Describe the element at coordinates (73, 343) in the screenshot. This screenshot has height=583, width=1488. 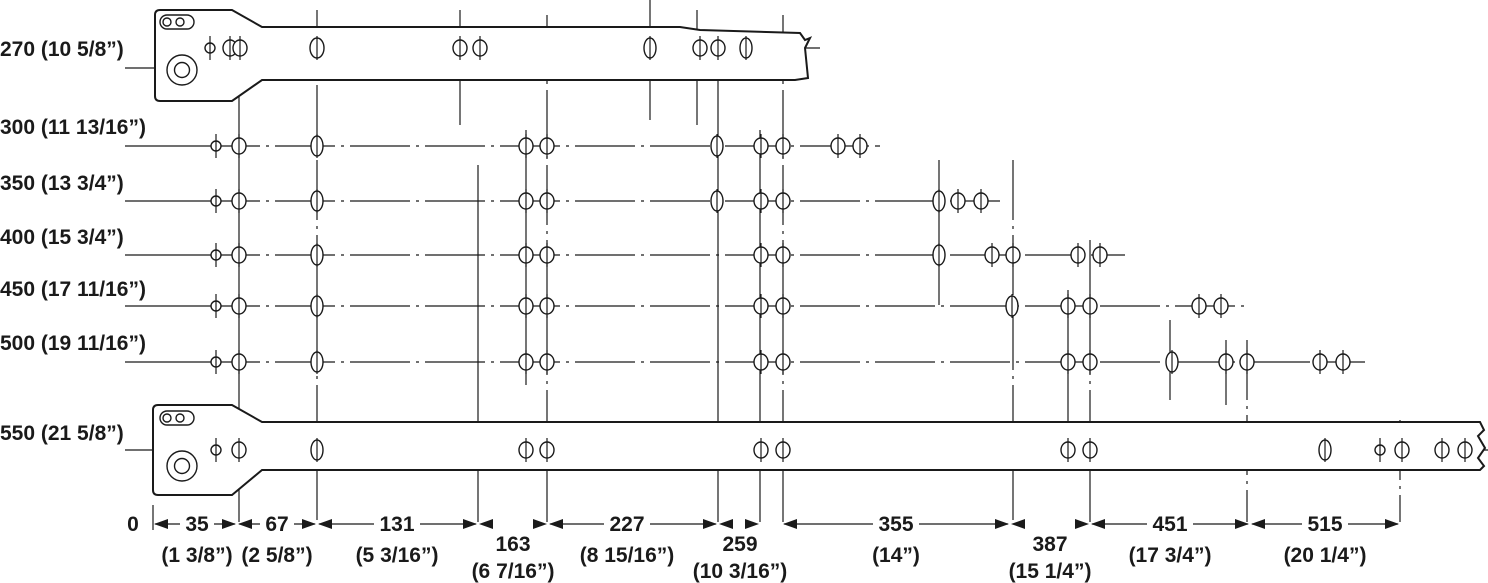
I see `row-length-label: 500 (19 11/16”)` at that location.